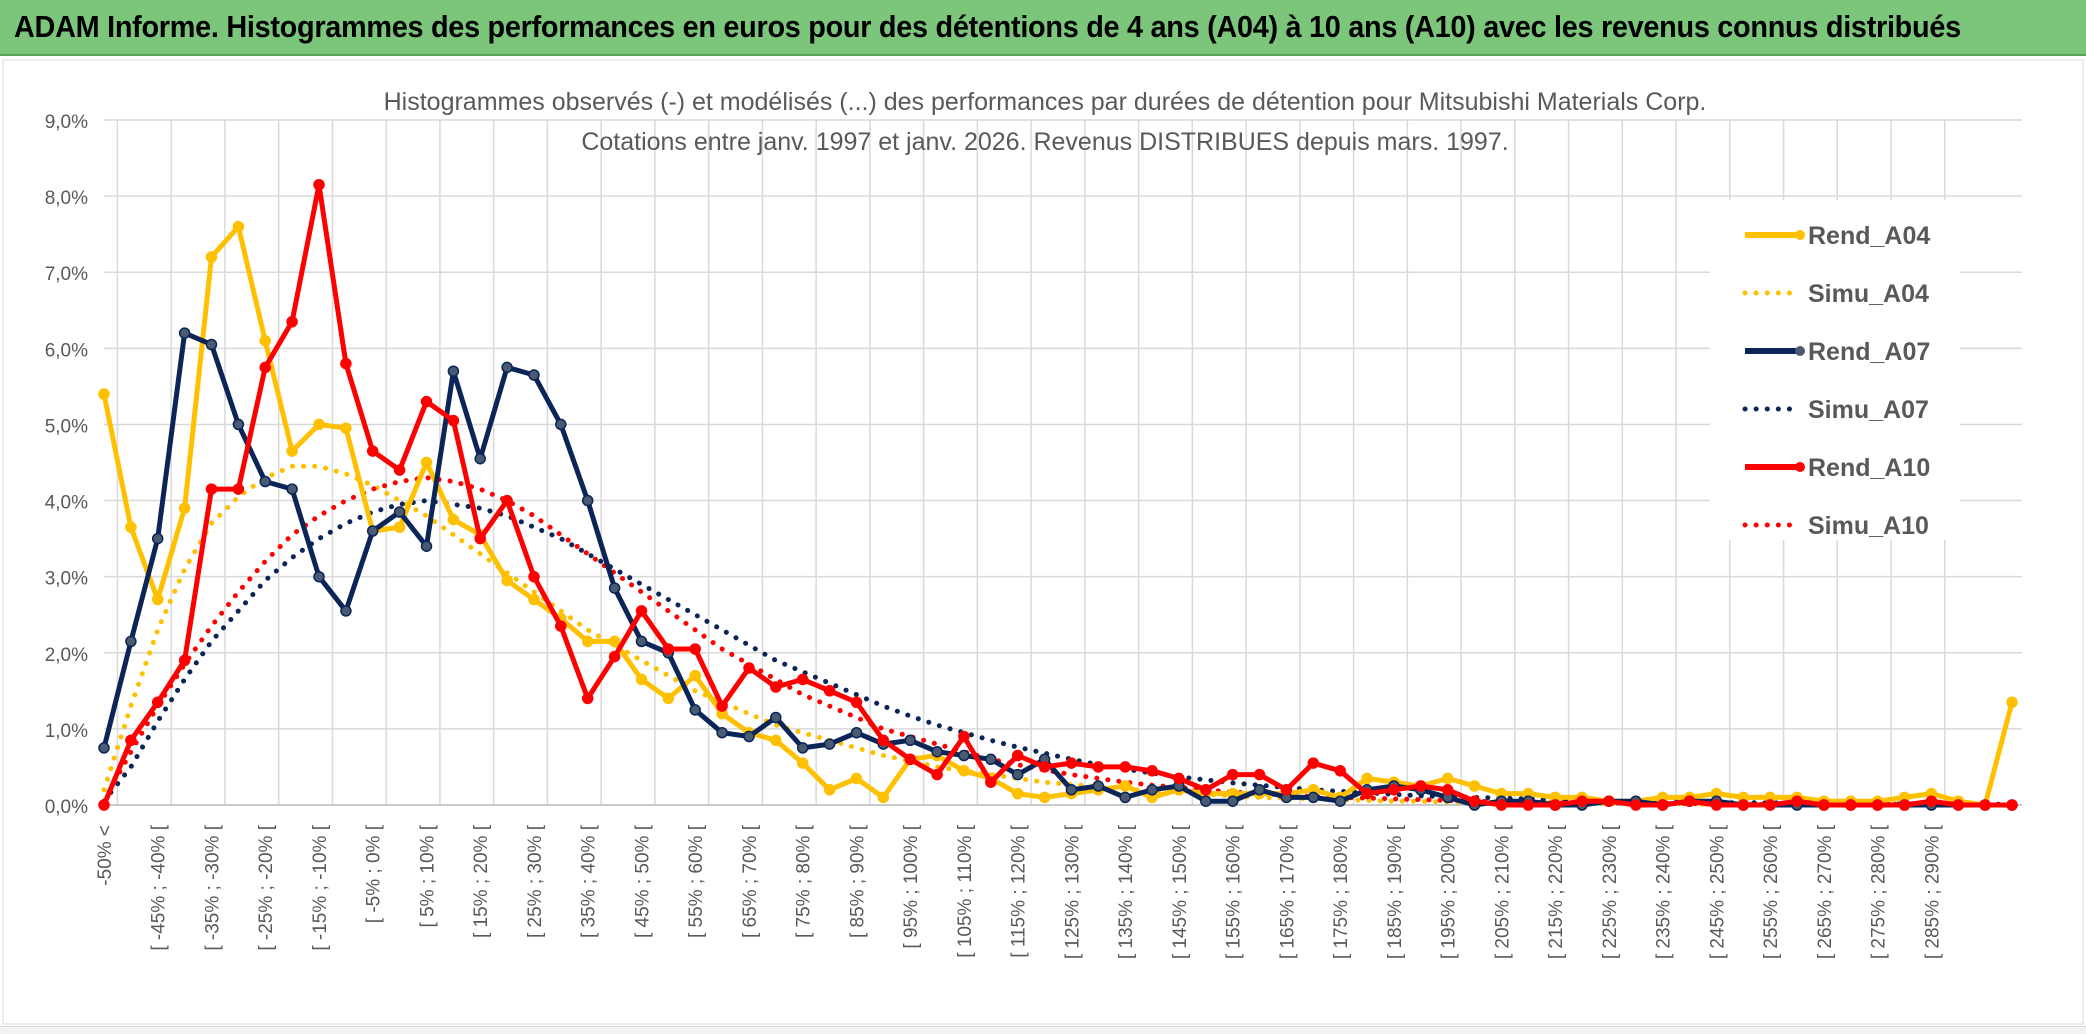 The image size is (2086, 1034). What do you see at coordinates (1664, 891) in the screenshot?
I see `x-tick-label: [ 235% ; 240% [` at bounding box center [1664, 891].